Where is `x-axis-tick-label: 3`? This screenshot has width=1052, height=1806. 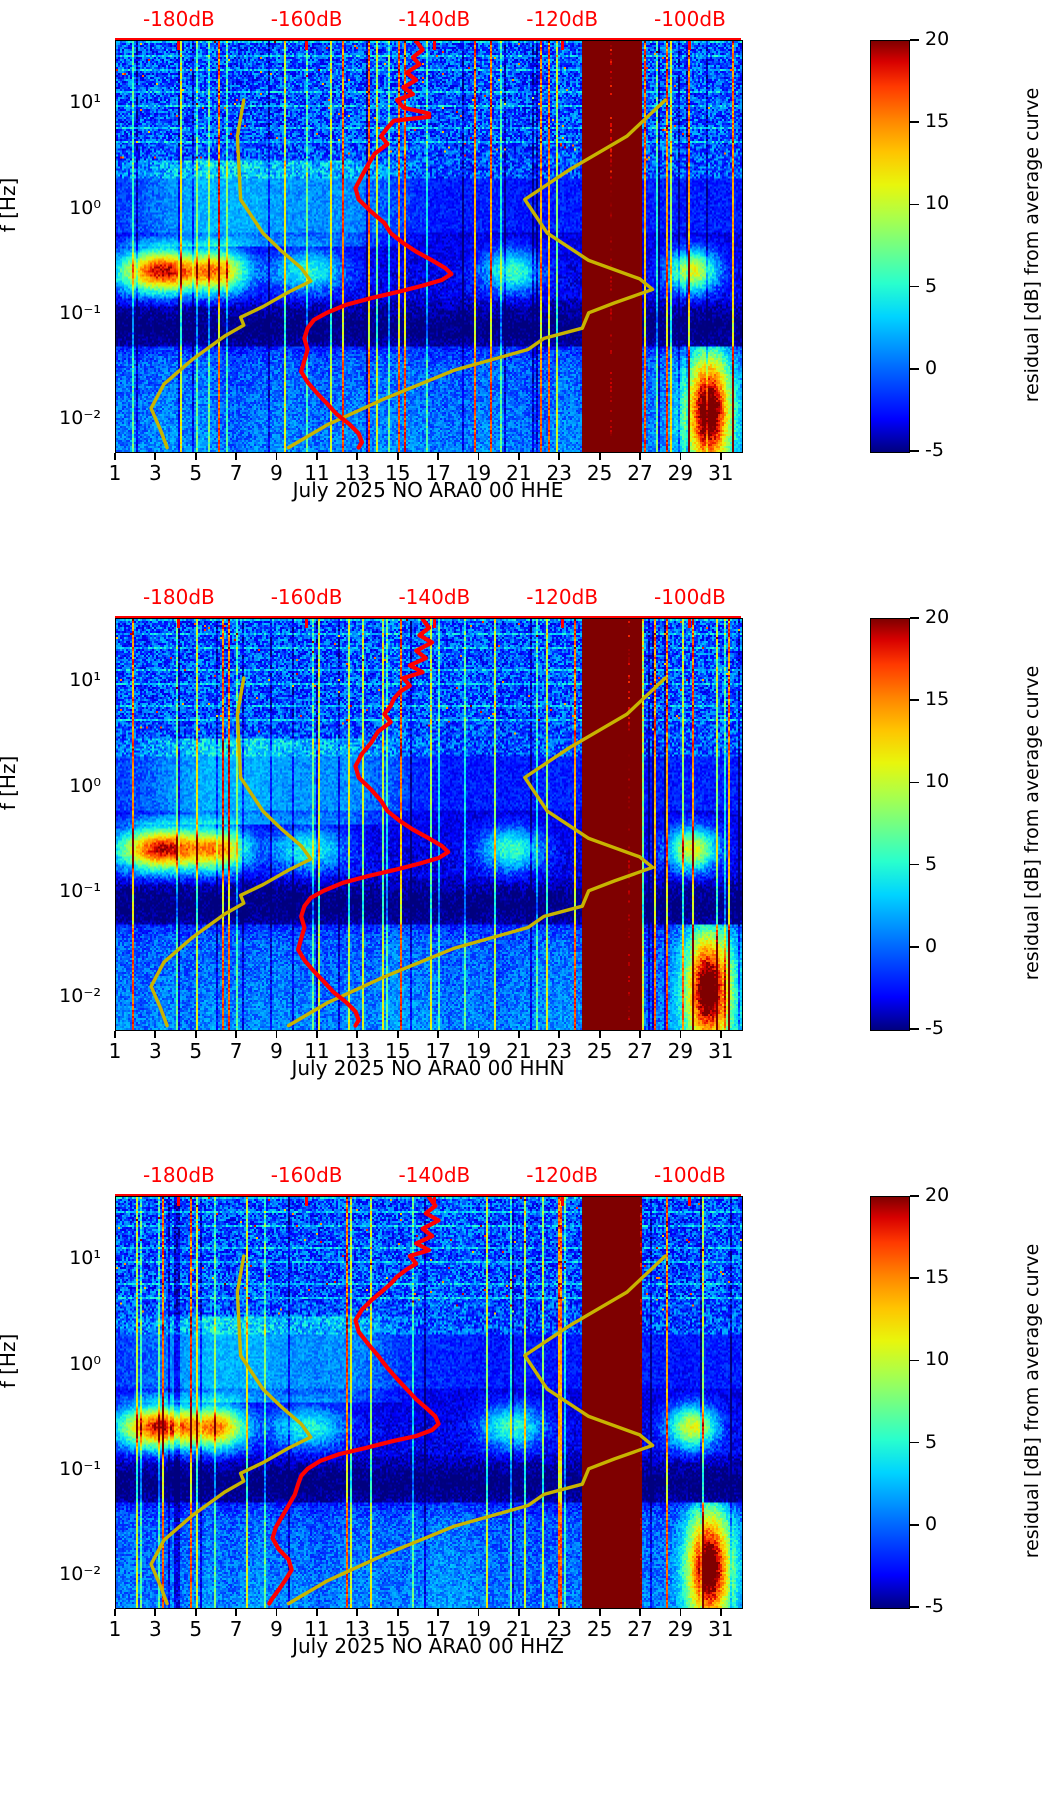
x-axis-tick-label: 3 is located at coordinates (155, 1051).